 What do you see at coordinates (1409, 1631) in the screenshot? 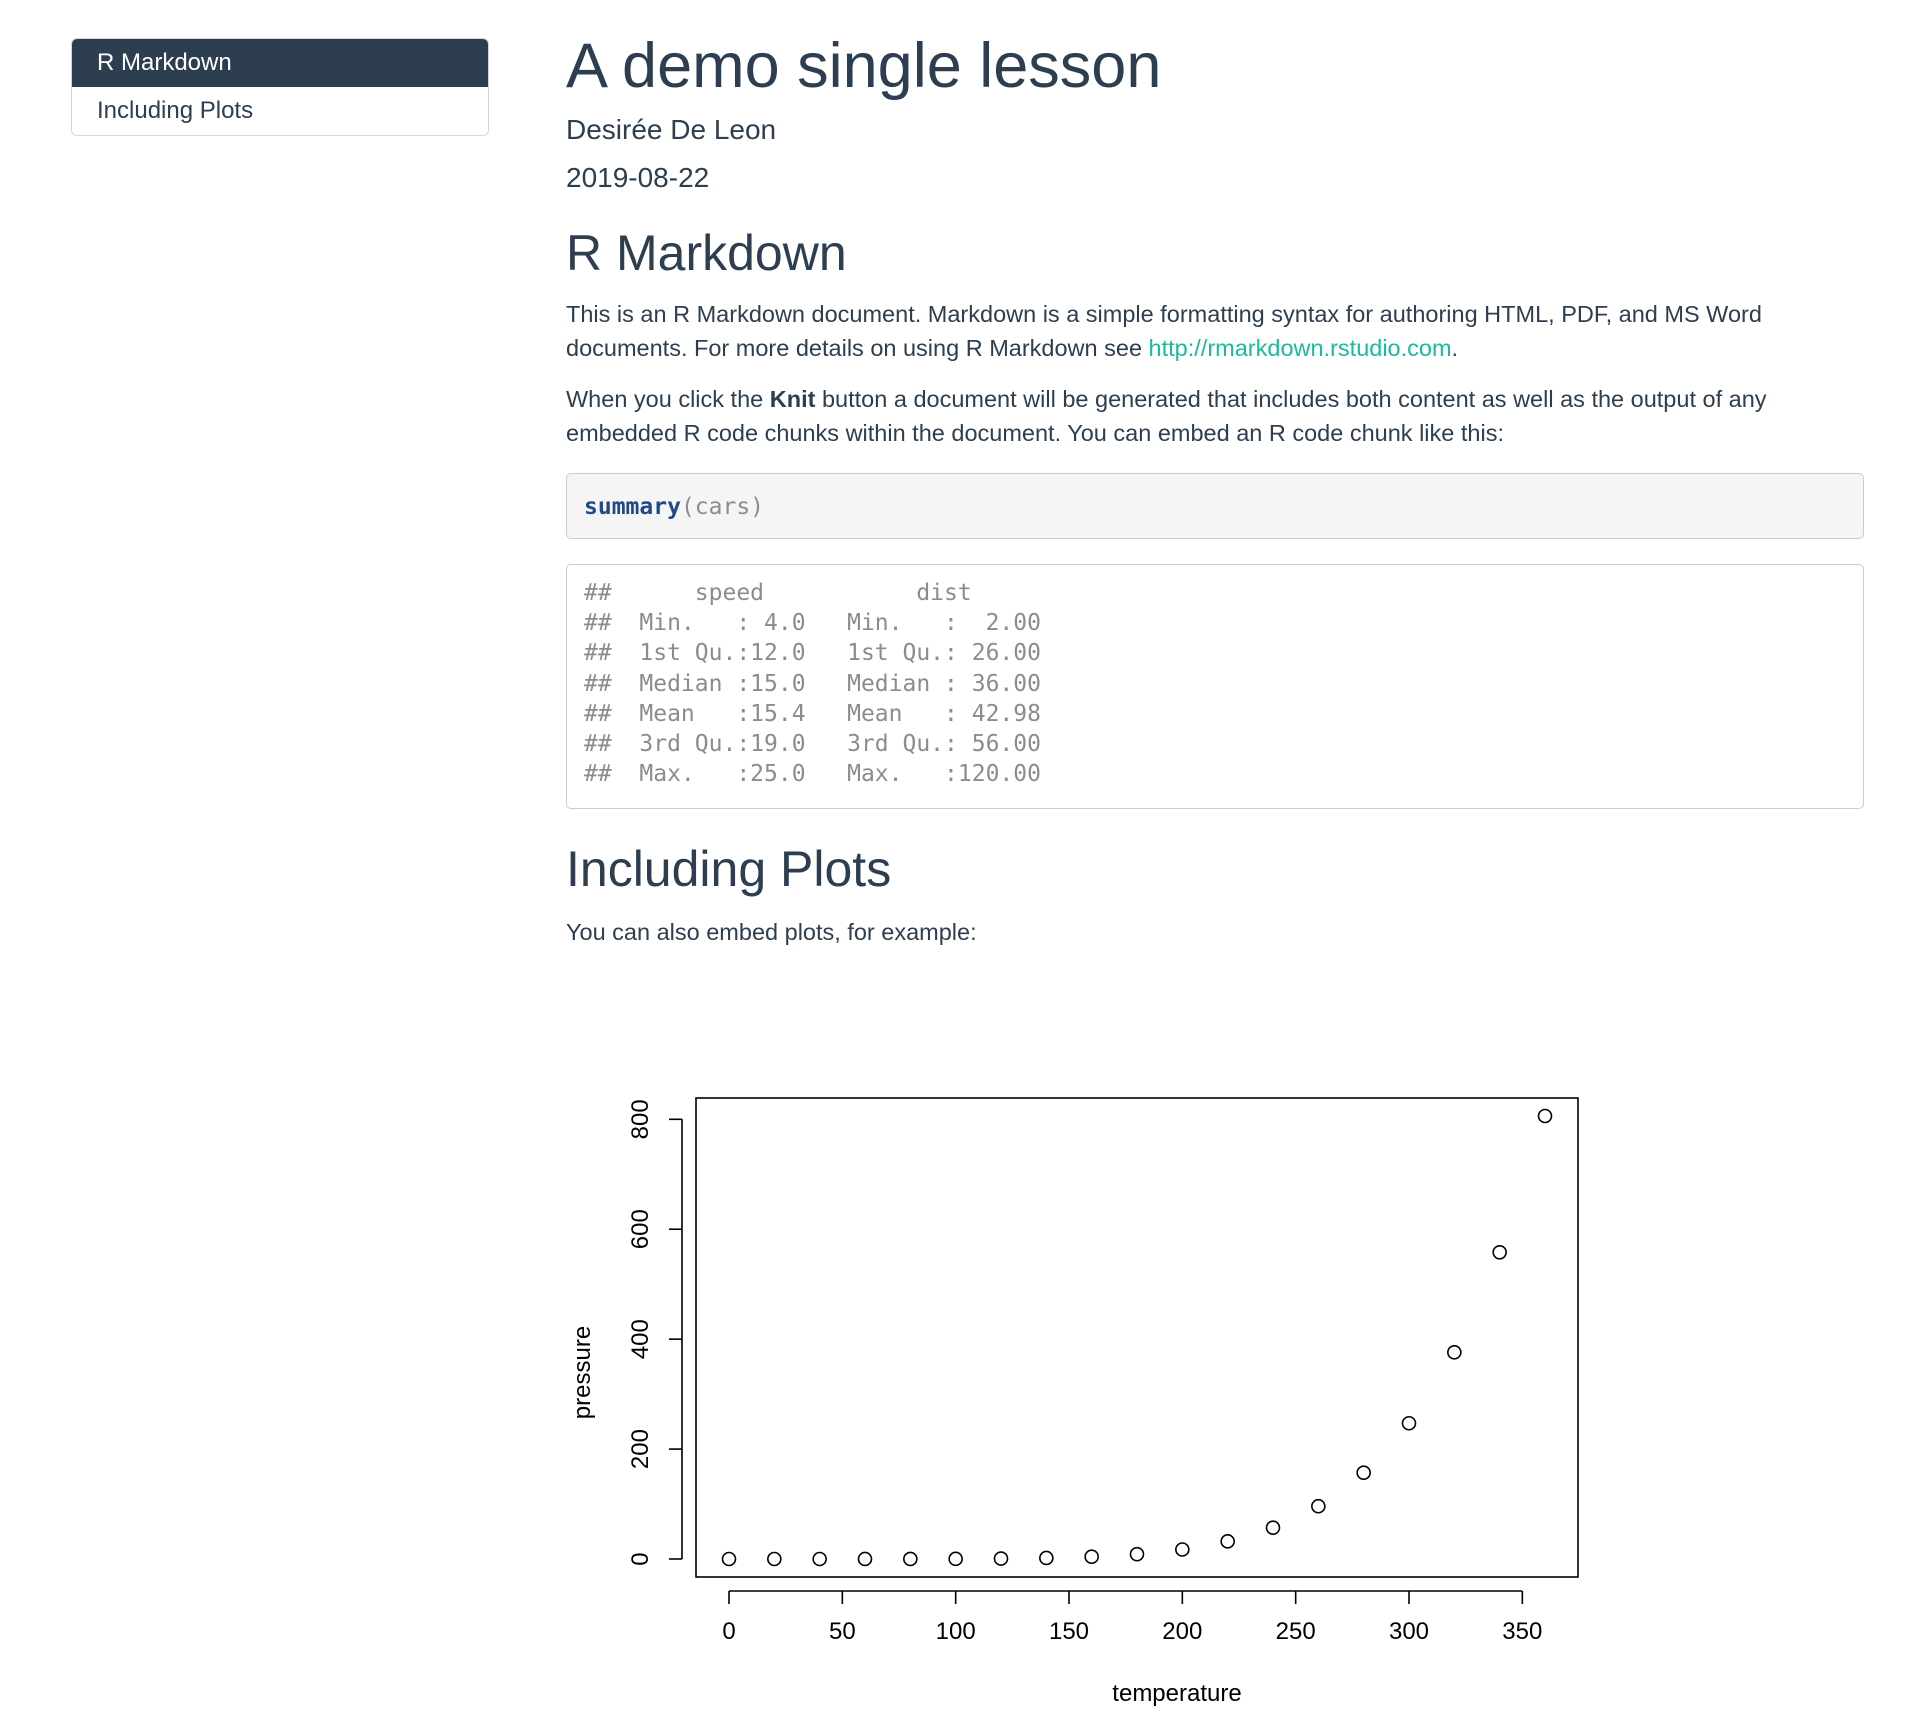
I see `x-tick-label: 300` at bounding box center [1409, 1631].